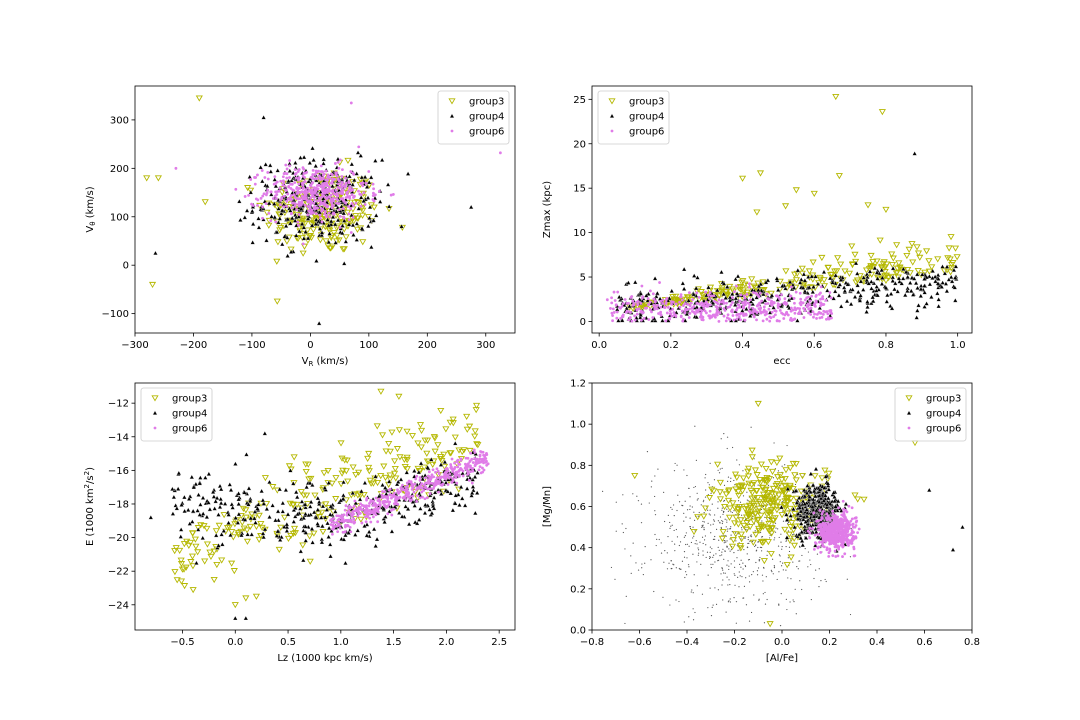 This screenshot has height=720, width=1080. What do you see at coordinates (743, 345) in the screenshot?
I see `x-tick-label: 0.4` at bounding box center [743, 345].